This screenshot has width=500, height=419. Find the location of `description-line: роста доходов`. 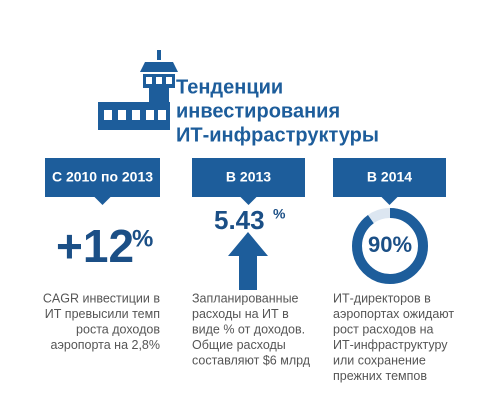

description-line: роста доходов is located at coordinates (118, 329).